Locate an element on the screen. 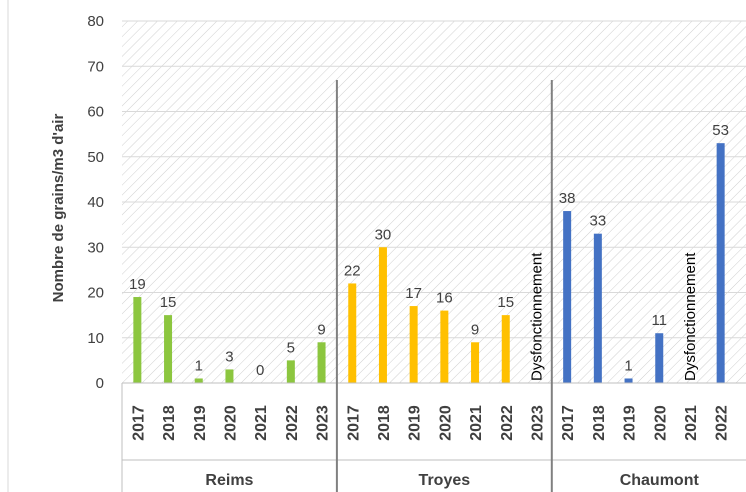  y-tick-label: 30 is located at coordinates (95, 247).